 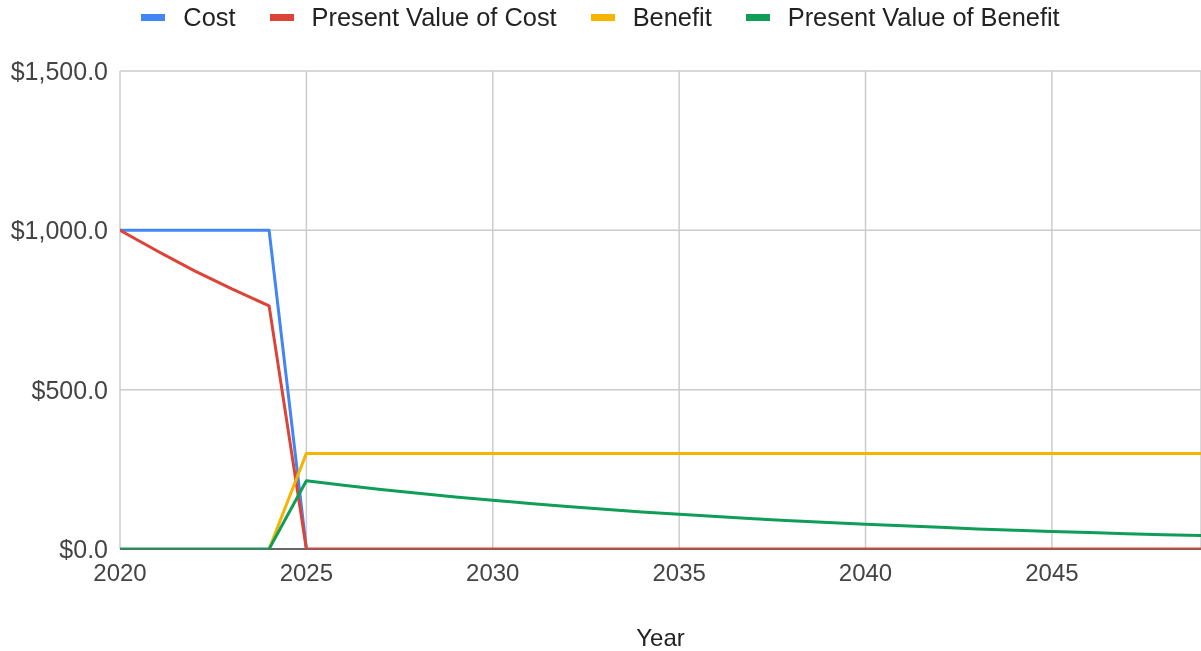 I want to click on y-tick-label: $1,000.0, so click(x=59, y=230).